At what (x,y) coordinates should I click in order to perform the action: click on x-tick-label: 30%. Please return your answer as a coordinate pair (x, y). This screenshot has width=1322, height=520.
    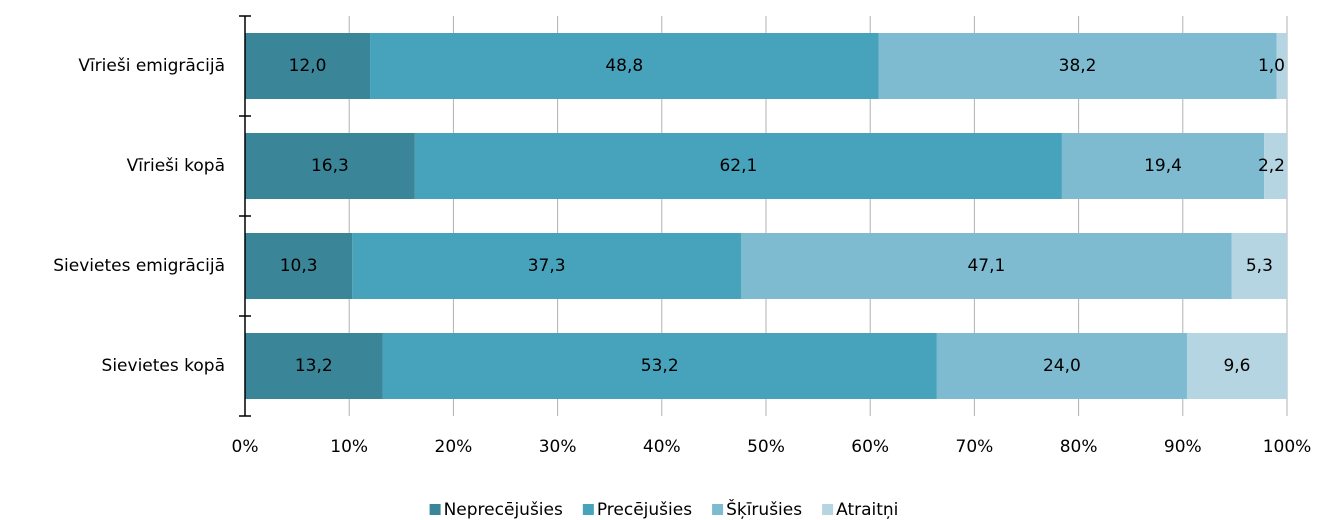
    Looking at the image, I should click on (558, 447).